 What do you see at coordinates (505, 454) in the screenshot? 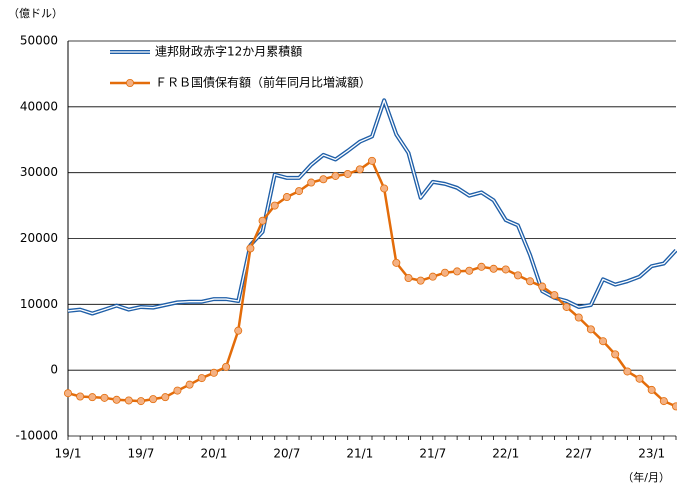
I see `x-tick-label: 22/1` at bounding box center [505, 454].